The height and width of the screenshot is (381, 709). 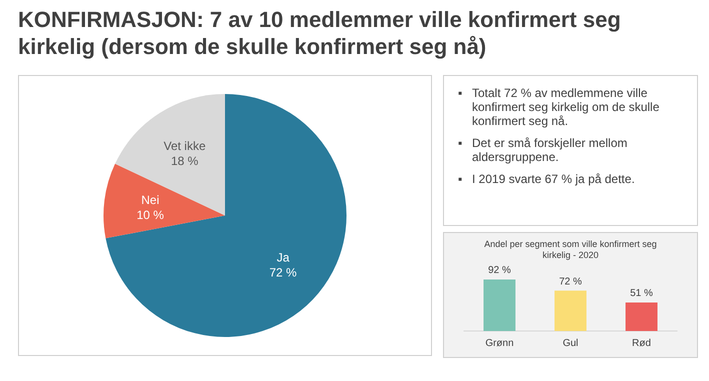 What do you see at coordinates (642, 294) in the screenshot?
I see `data-label: 51 %` at bounding box center [642, 294].